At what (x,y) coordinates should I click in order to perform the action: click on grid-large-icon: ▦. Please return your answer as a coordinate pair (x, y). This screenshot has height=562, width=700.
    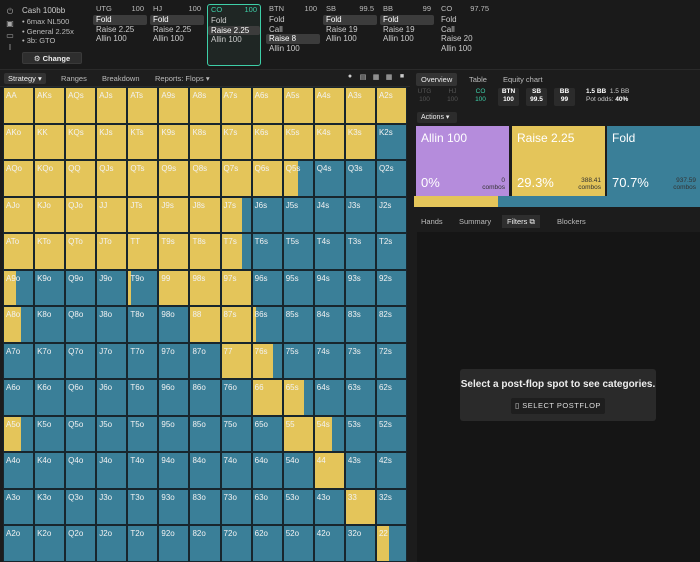
    Looking at the image, I should click on (389, 77).